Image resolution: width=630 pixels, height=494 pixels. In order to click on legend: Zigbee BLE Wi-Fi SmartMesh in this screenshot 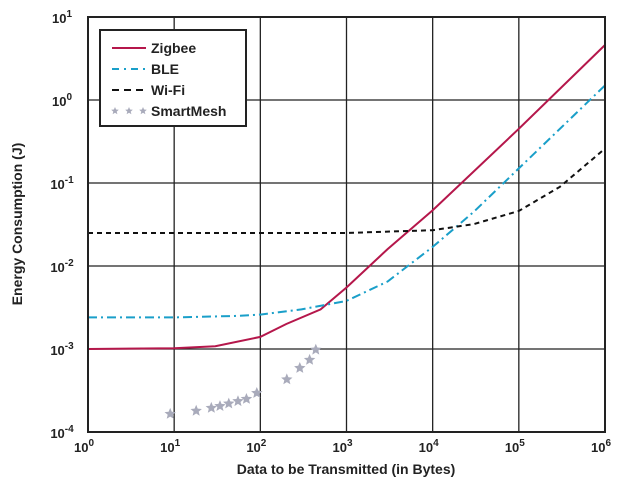, I will do `click(173, 78)`.